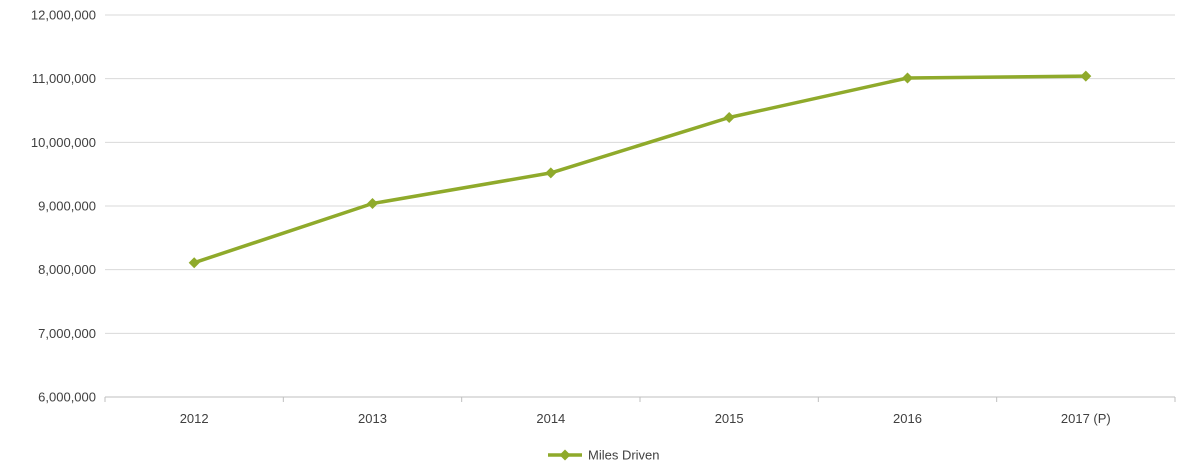 This screenshot has width=1190, height=467. What do you see at coordinates (729, 418) in the screenshot?
I see `x-tick-label: 2015` at bounding box center [729, 418].